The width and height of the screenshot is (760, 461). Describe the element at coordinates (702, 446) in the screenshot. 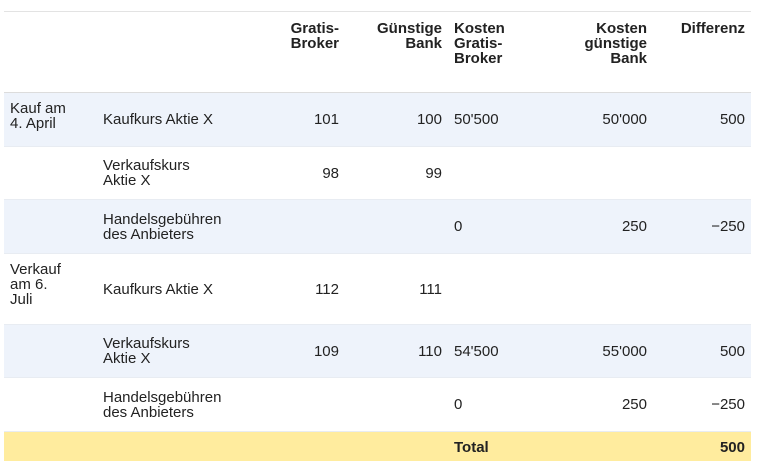

I see `total-value: 500` at that location.